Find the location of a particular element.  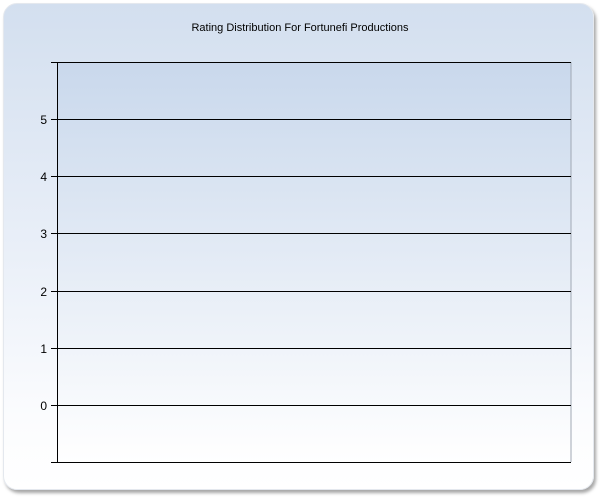

y-tick-label: 1 is located at coordinates (43, 349).